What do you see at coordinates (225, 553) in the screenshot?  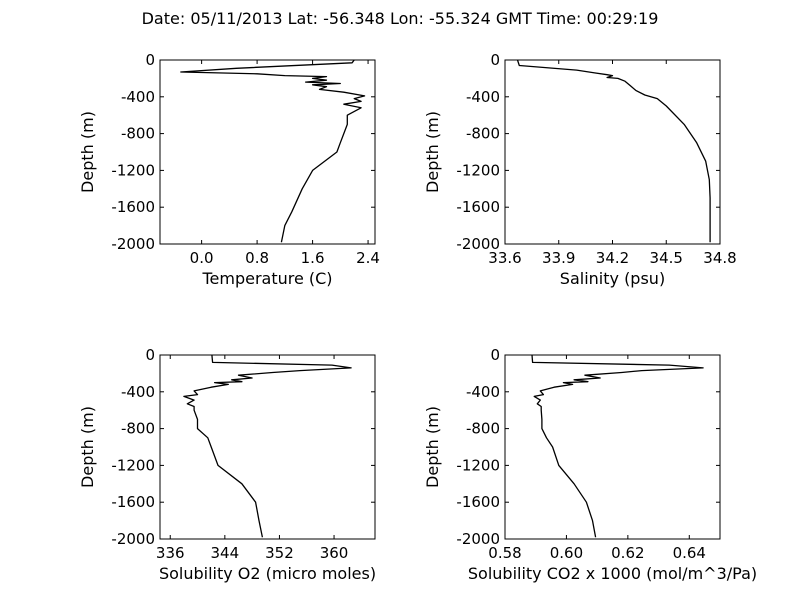 I see `x-tick-label: 344` at bounding box center [225, 553].